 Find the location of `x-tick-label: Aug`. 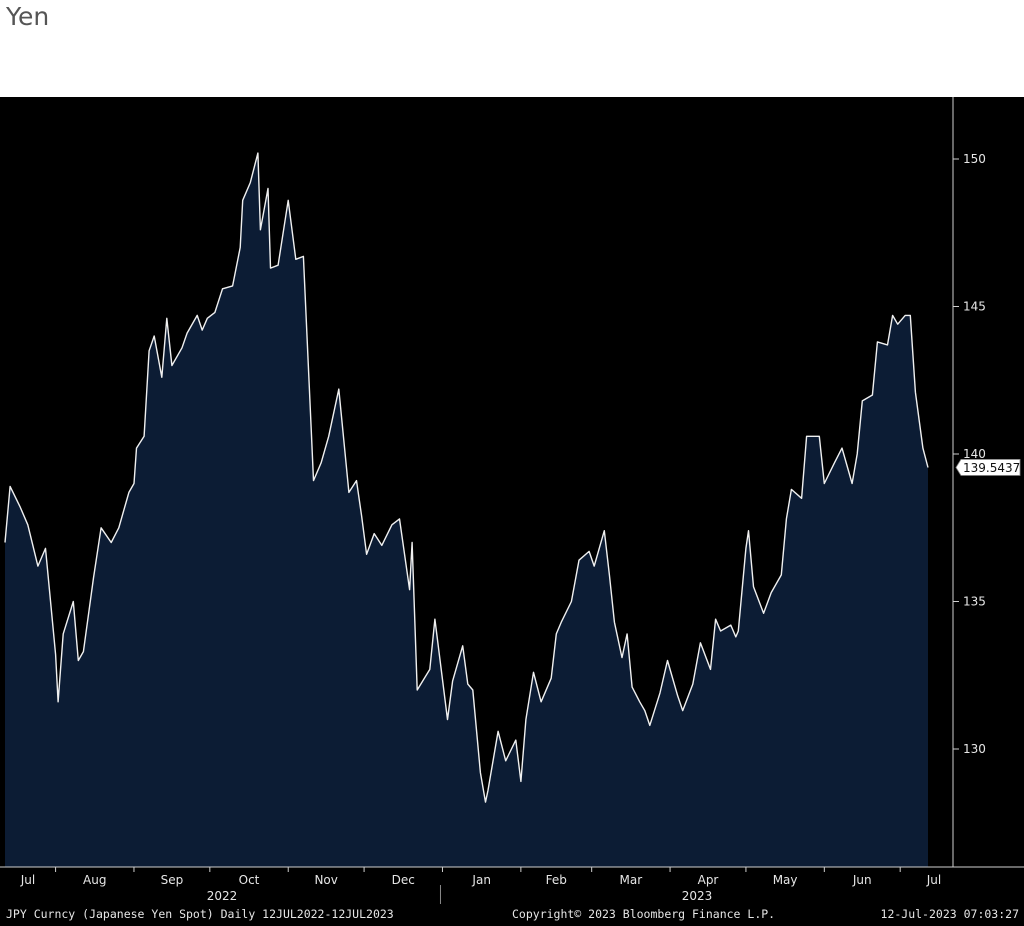

x-tick-label: Aug is located at coordinates (94, 880).